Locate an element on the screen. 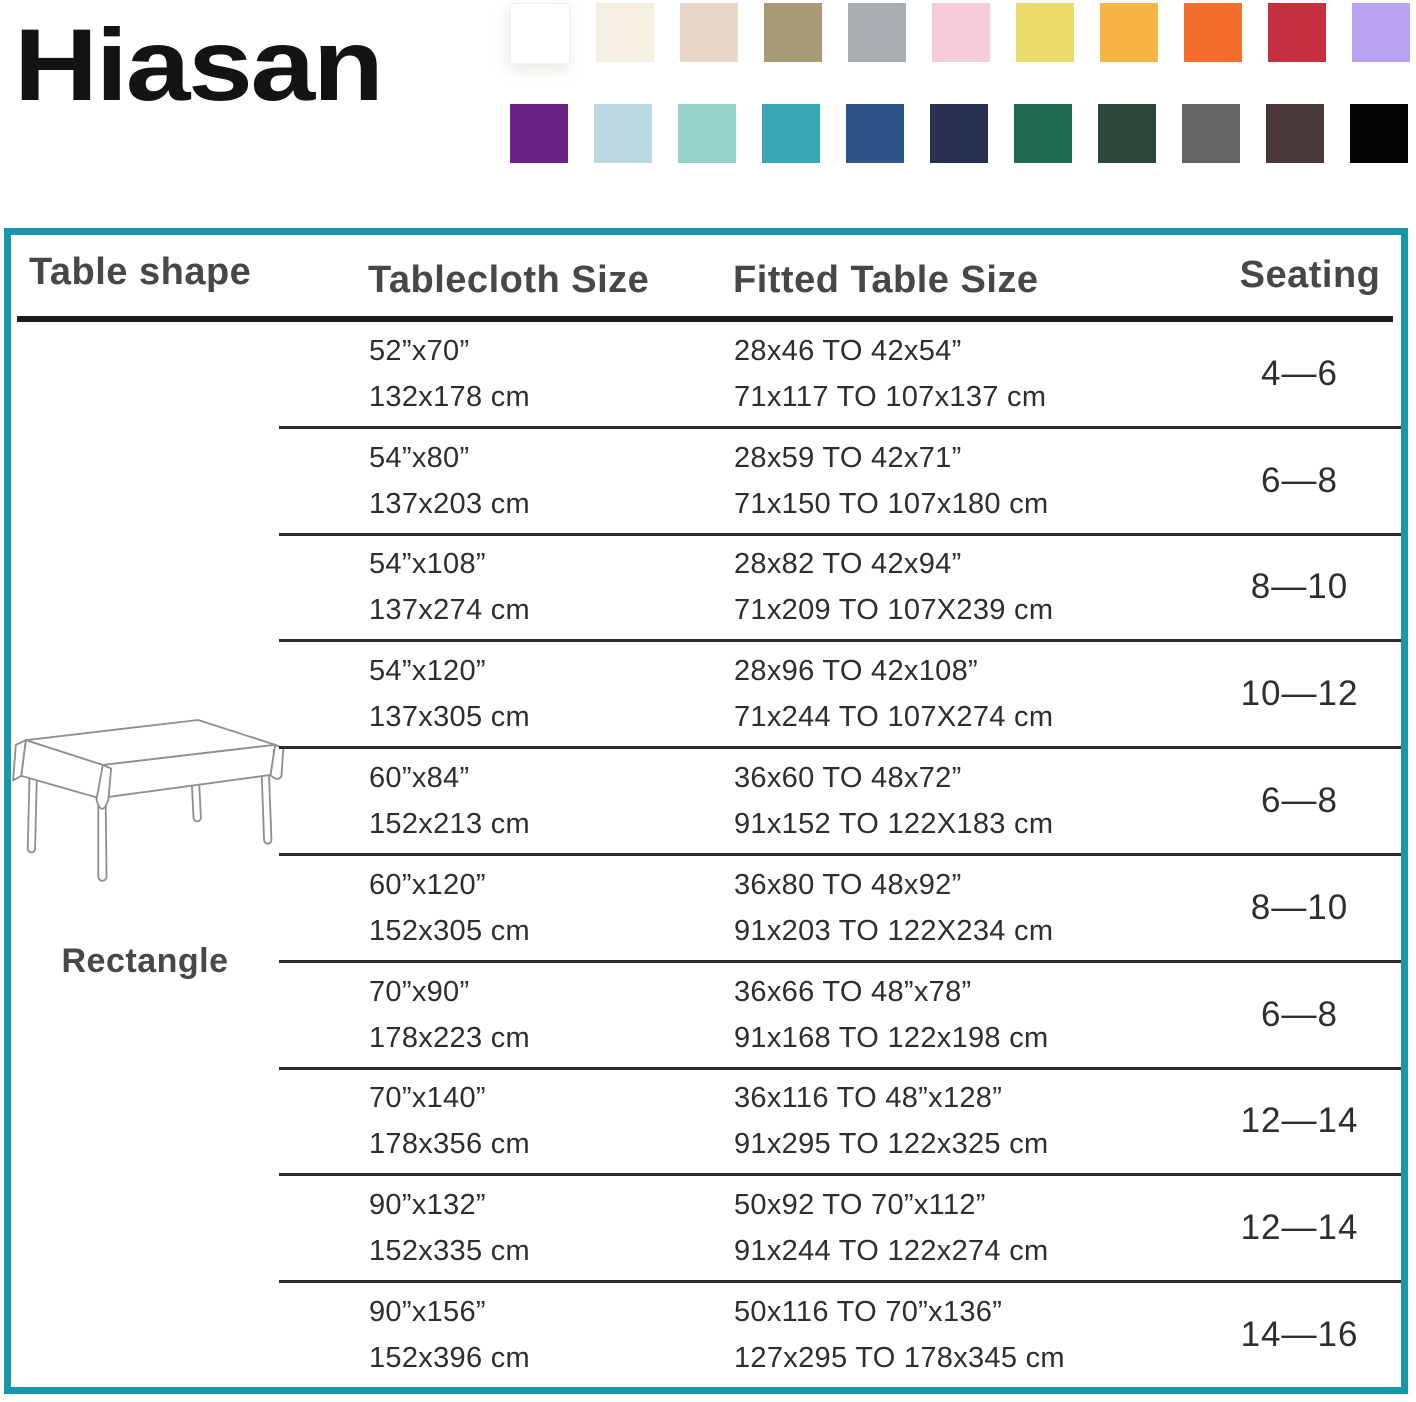 The width and height of the screenshot is (1416, 1402). tablecloth-size-inches: 60”x120” is located at coordinates (427, 884).